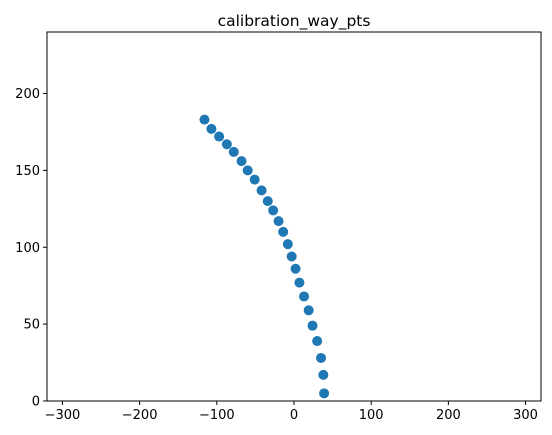 This screenshot has width=552, height=435. What do you see at coordinates (36, 402) in the screenshot?
I see `y-tick-label: 0` at bounding box center [36, 402].